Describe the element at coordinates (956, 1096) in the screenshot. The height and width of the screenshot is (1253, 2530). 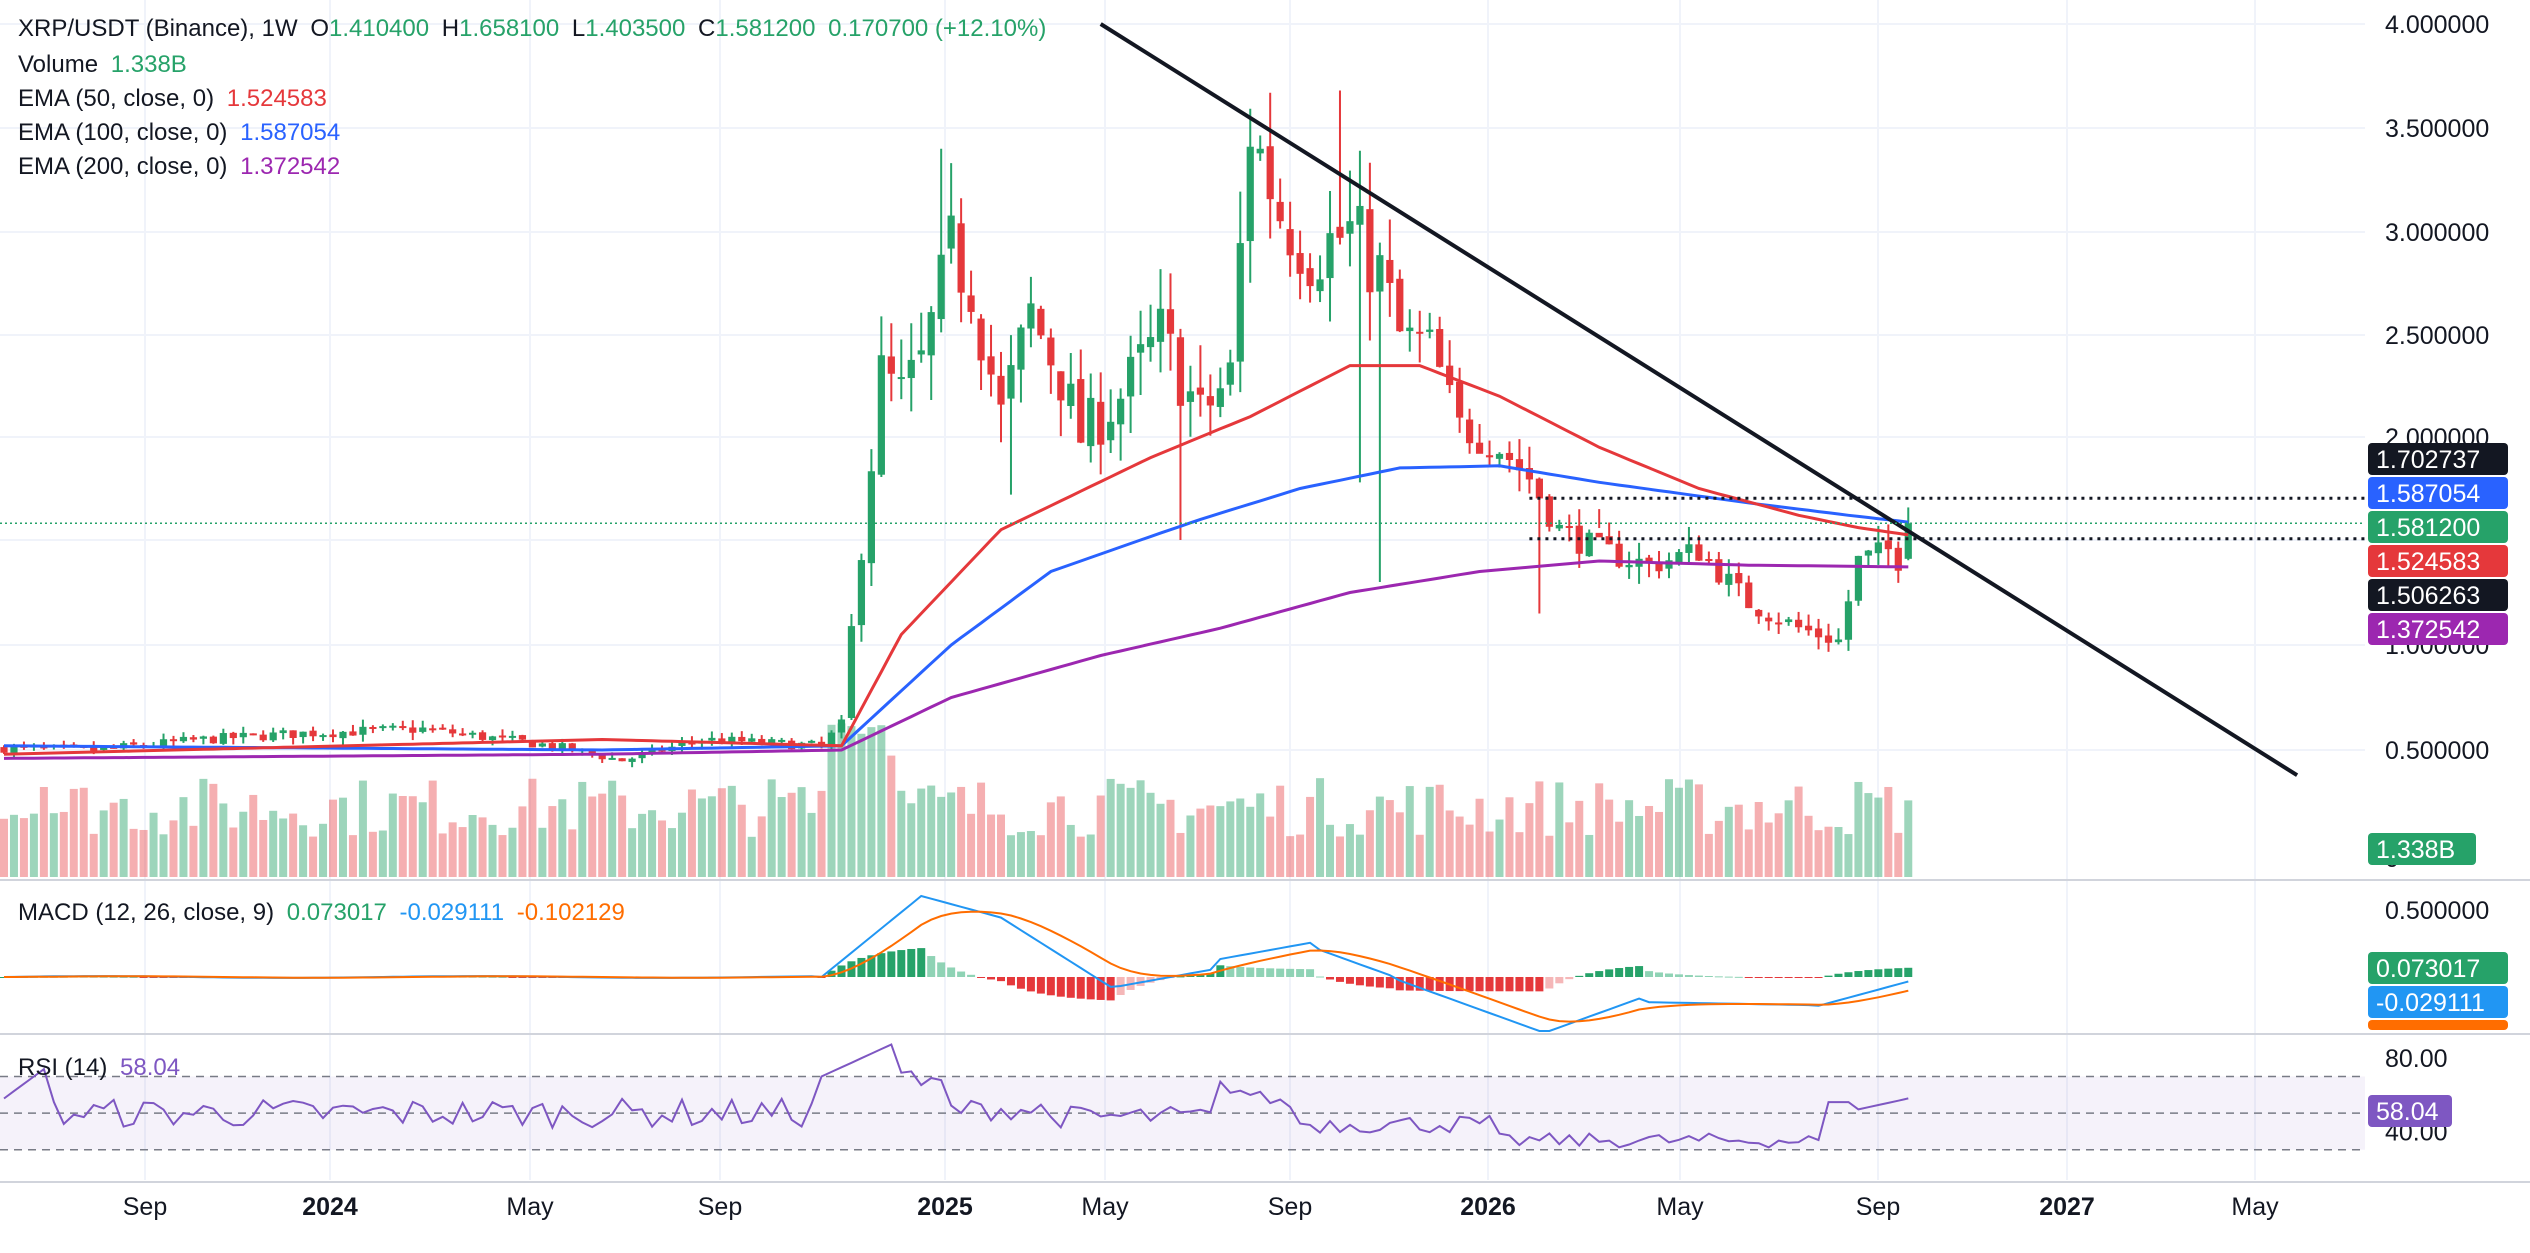
I see `rsi-line` at that location.